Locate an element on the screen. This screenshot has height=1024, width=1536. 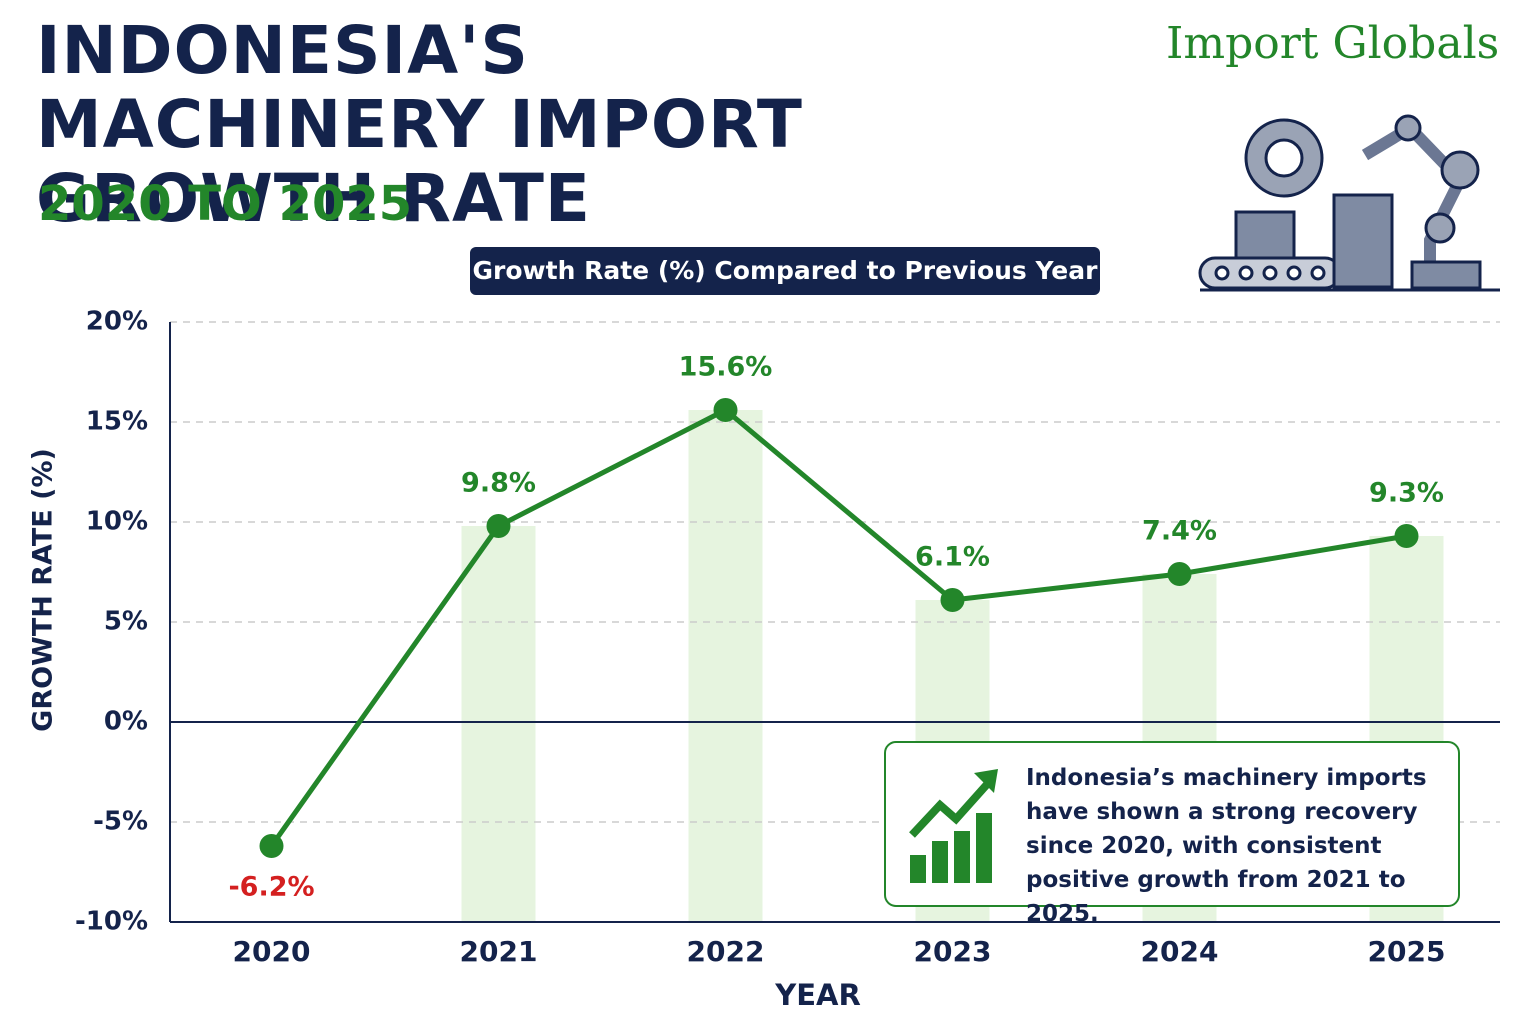
chart-subtitle: 2020 TO 2025 is located at coordinates (225, 204).